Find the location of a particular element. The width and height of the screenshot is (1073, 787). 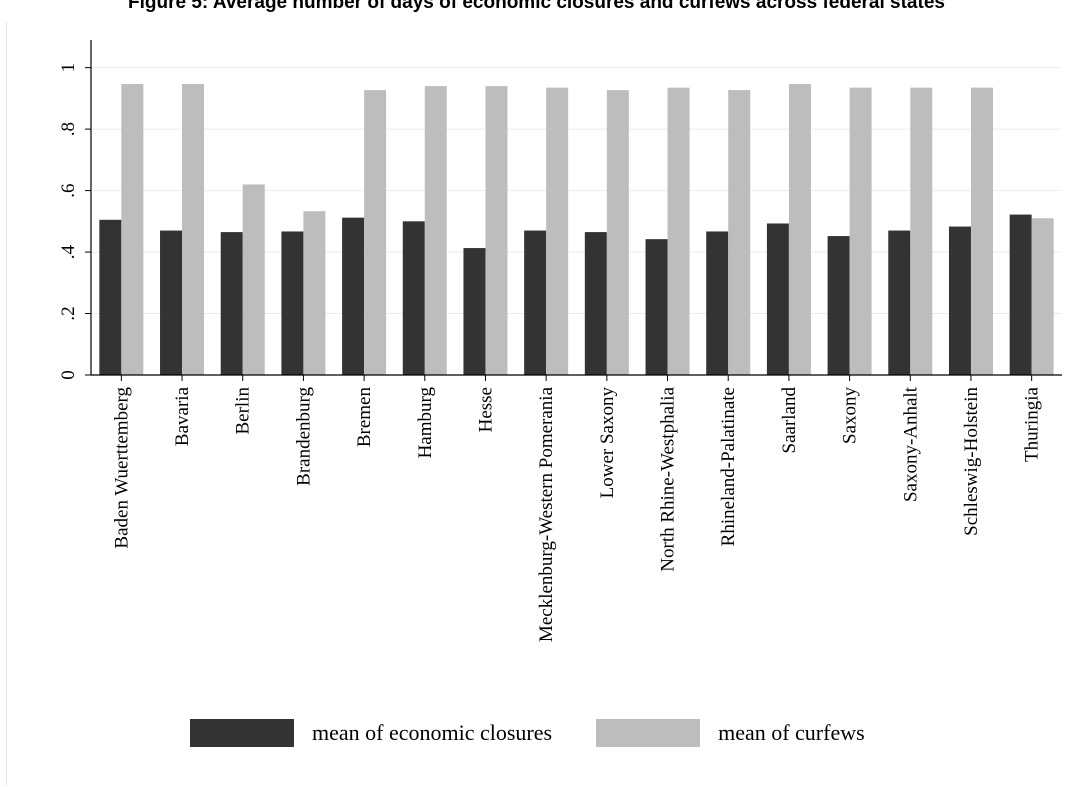

y-tick-label: 0 is located at coordinates (68, 375).